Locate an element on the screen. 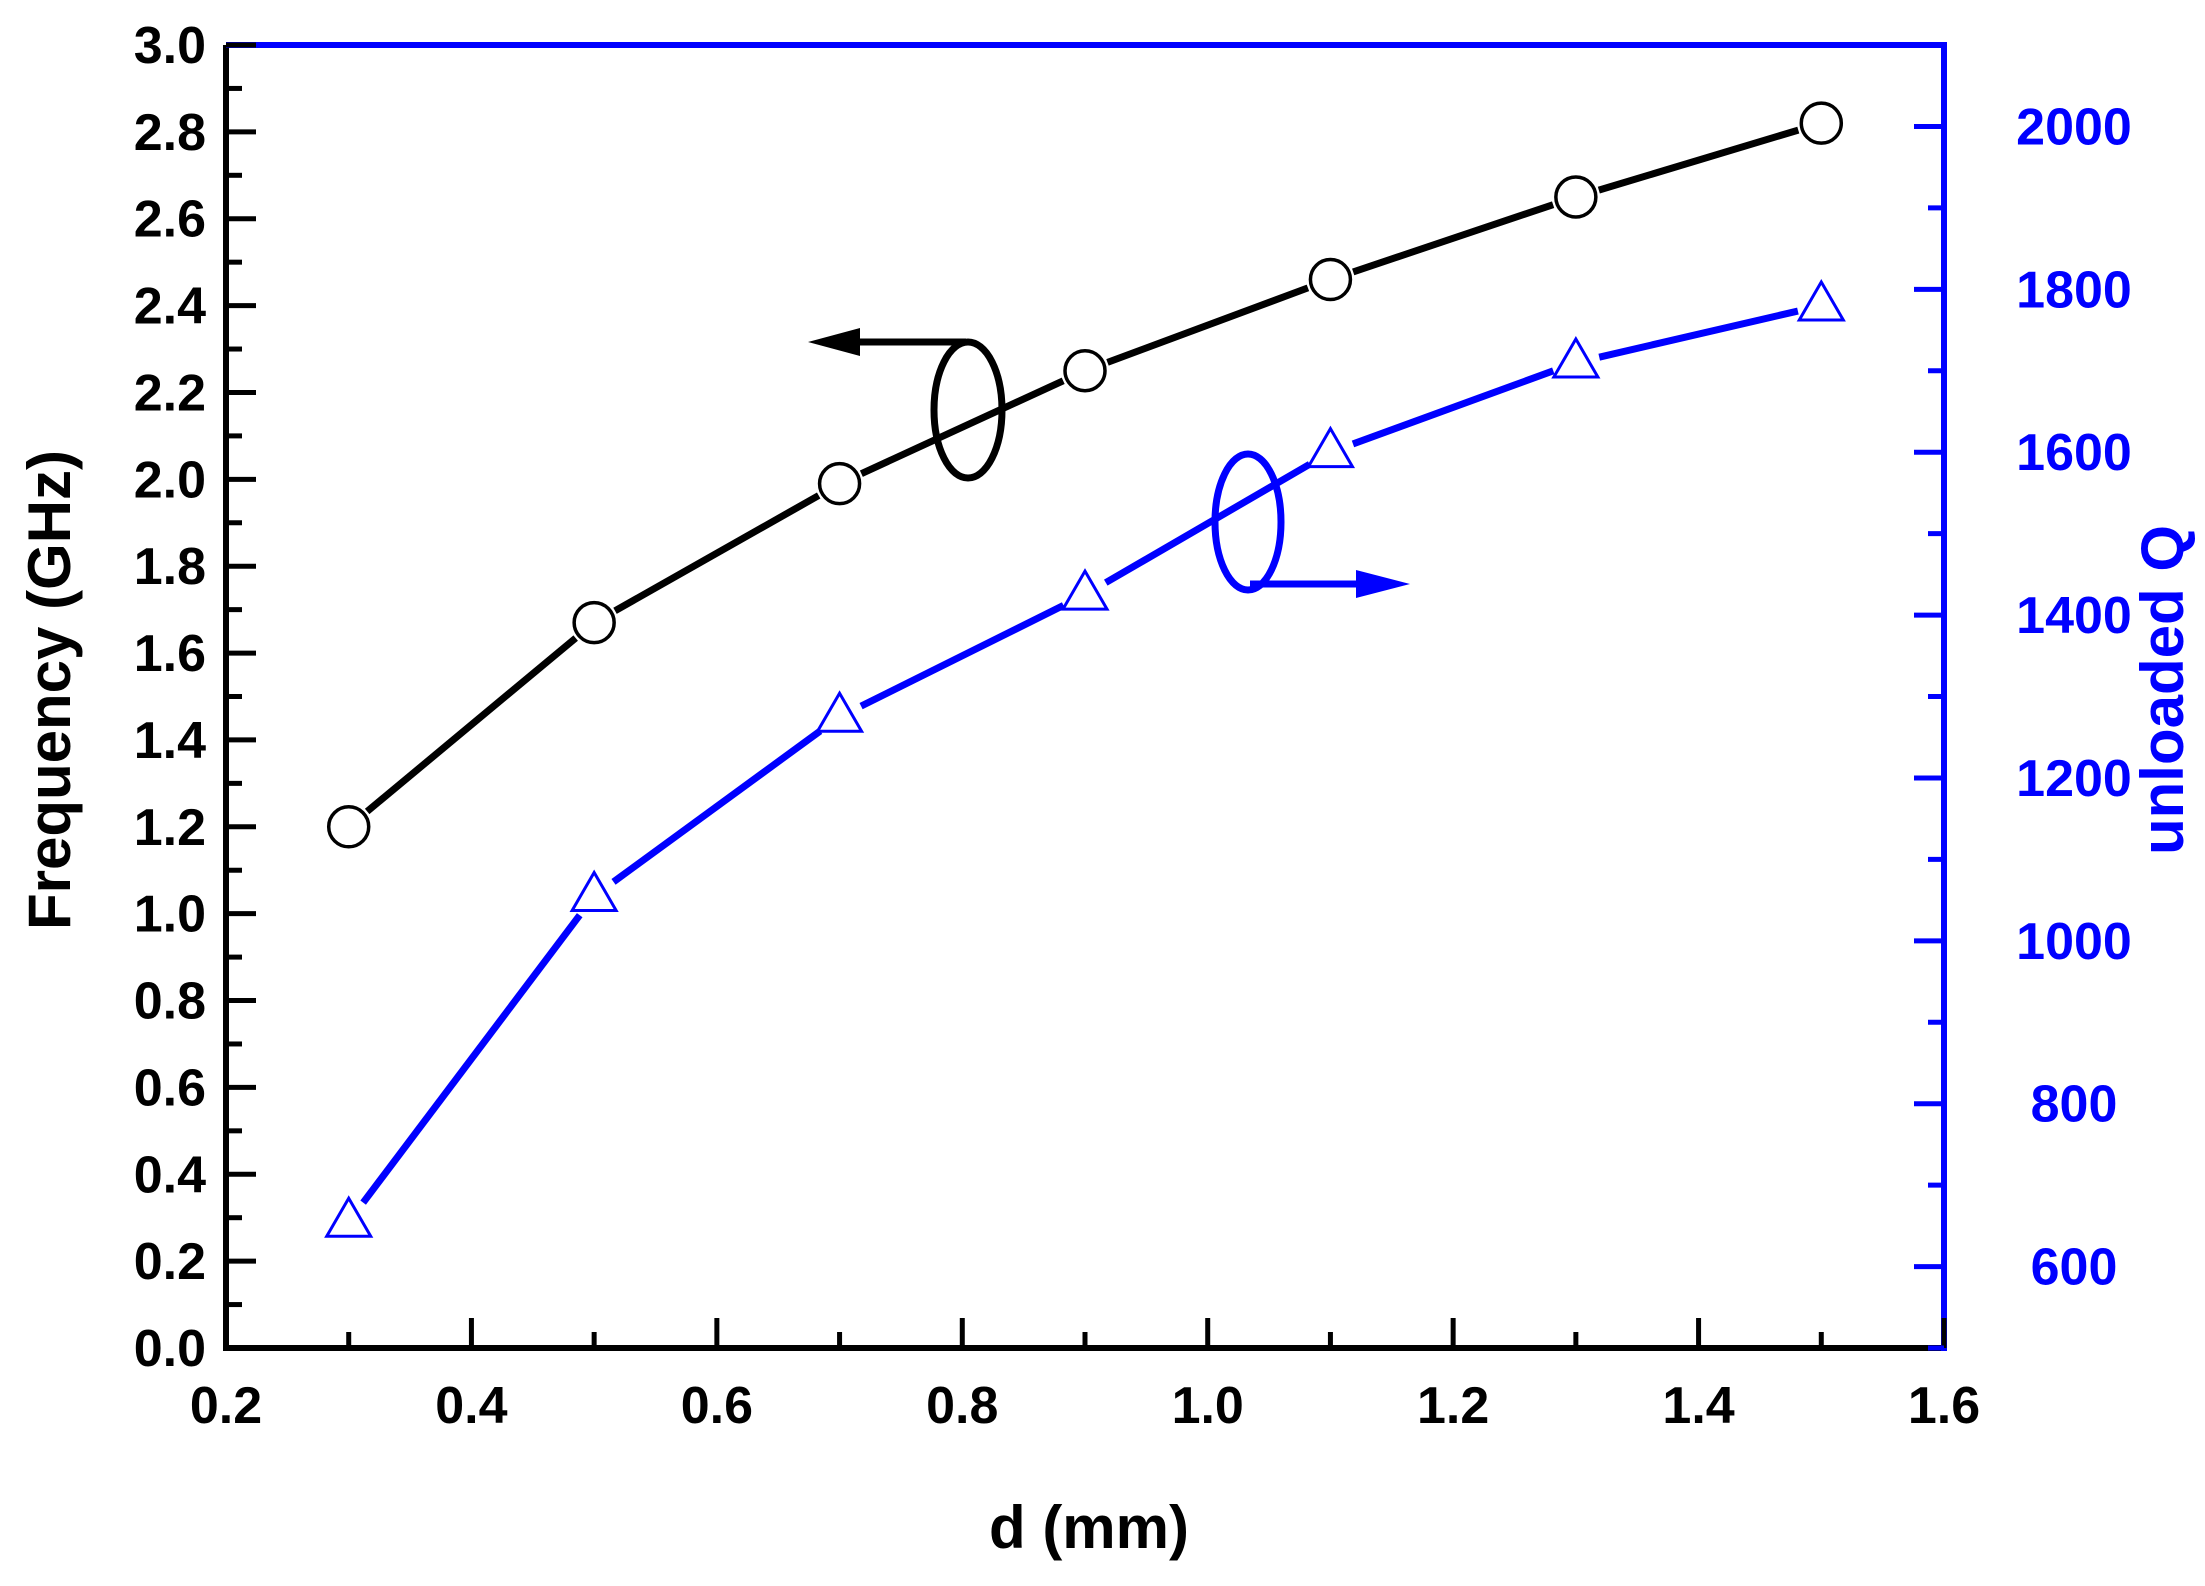  x-axis-label: d (mm) is located at coordinates (1089, 1527).